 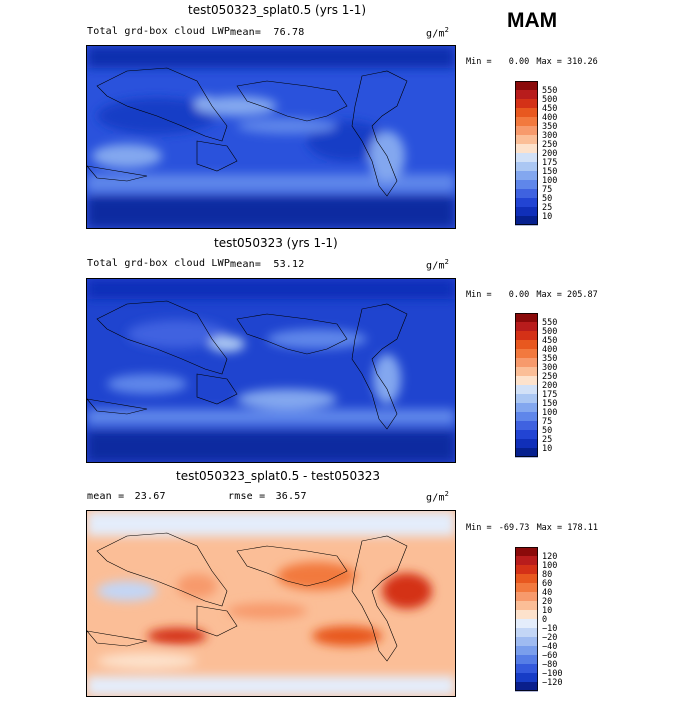 I want to click on colorbar-tick-label: −40, so click(x=549, y=647).